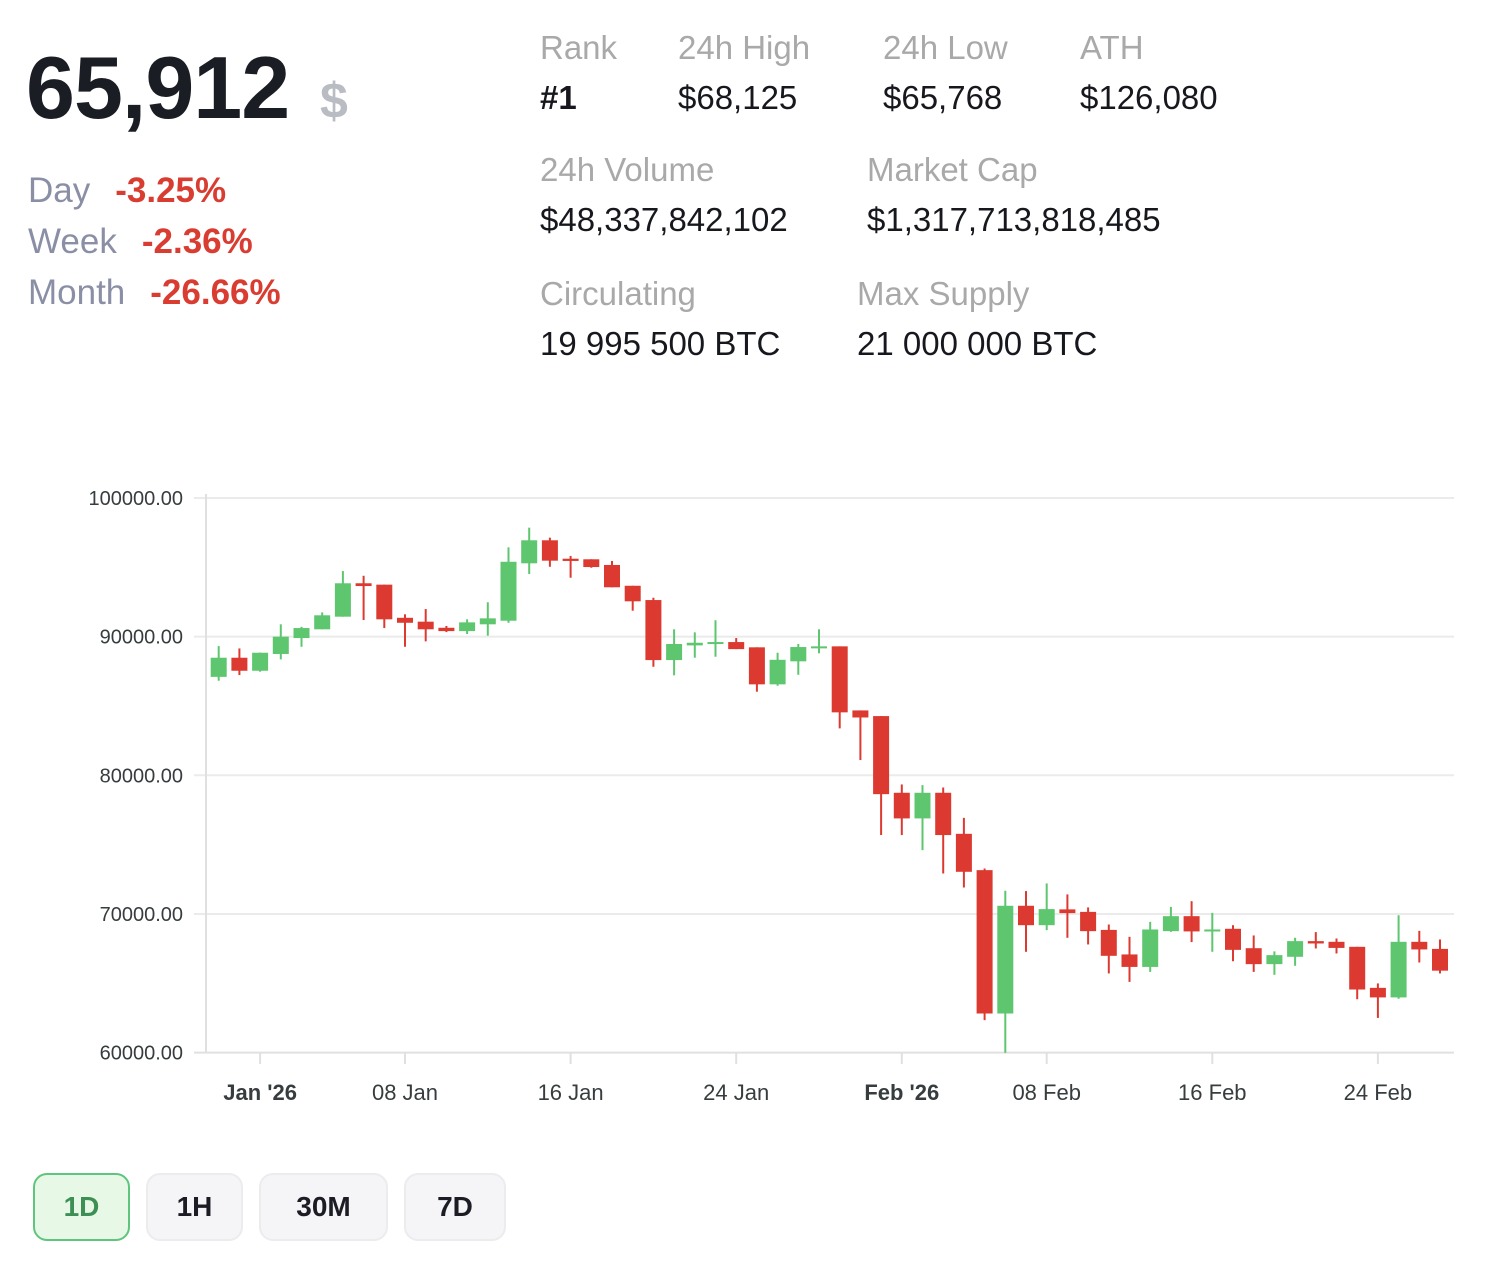 The width and height of the screenshot is (1500, 1264). I want to click on timeframe-7d-button: 7D, so click(455, 1207).